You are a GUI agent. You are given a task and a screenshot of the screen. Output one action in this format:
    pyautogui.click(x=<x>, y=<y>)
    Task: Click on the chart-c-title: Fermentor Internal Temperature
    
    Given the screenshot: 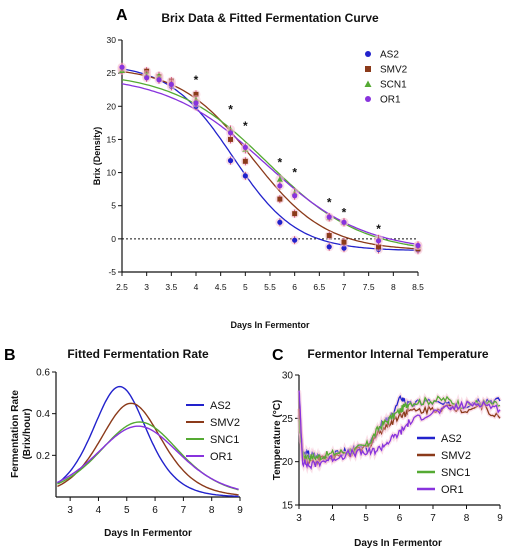 What is the action you would take?
    pyautogui.click(x=397, y=354)
    